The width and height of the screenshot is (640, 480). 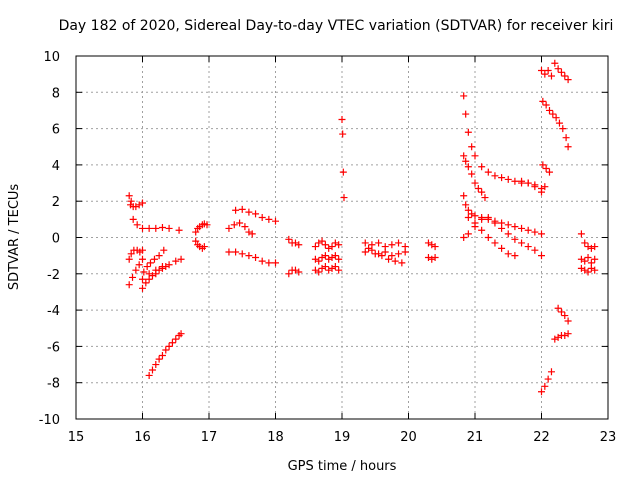 I want to click on series-arc-x, so click(x=431, y=258).